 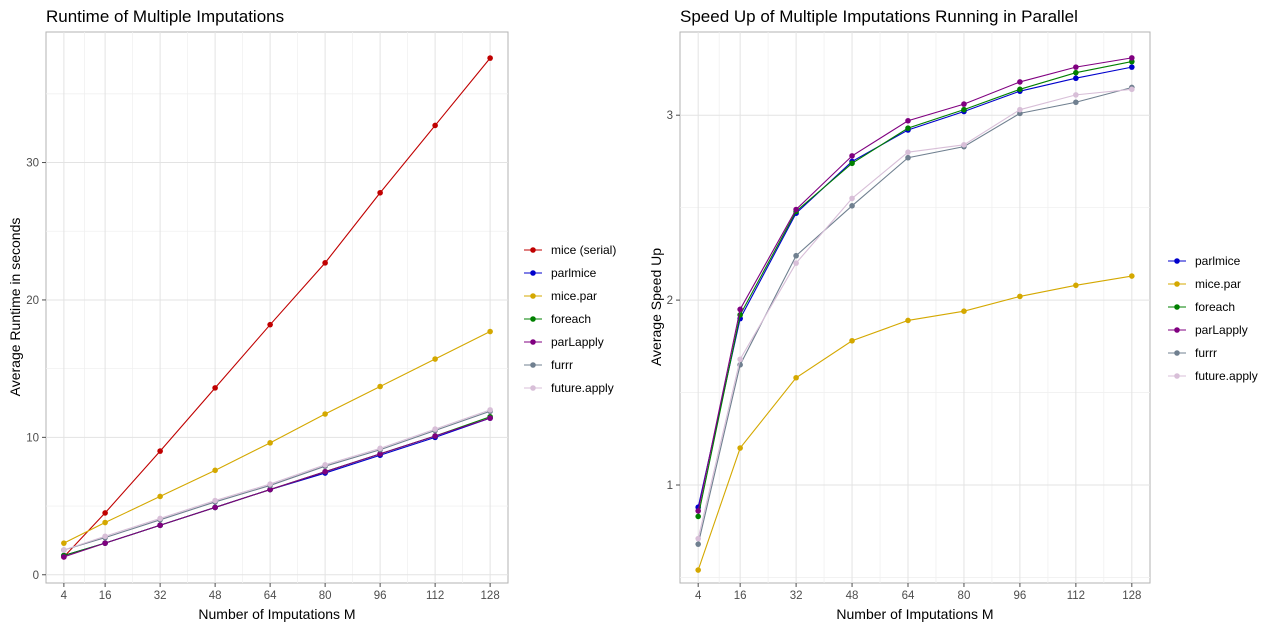 I want to click on x-tick-label: 64, so click(x=270, y=596).